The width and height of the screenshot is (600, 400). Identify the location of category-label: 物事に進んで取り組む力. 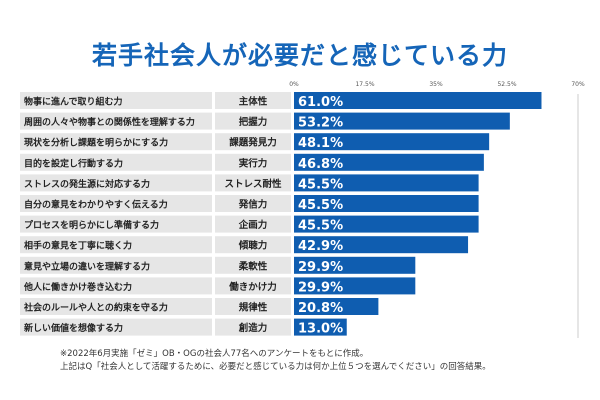
(73, 102).